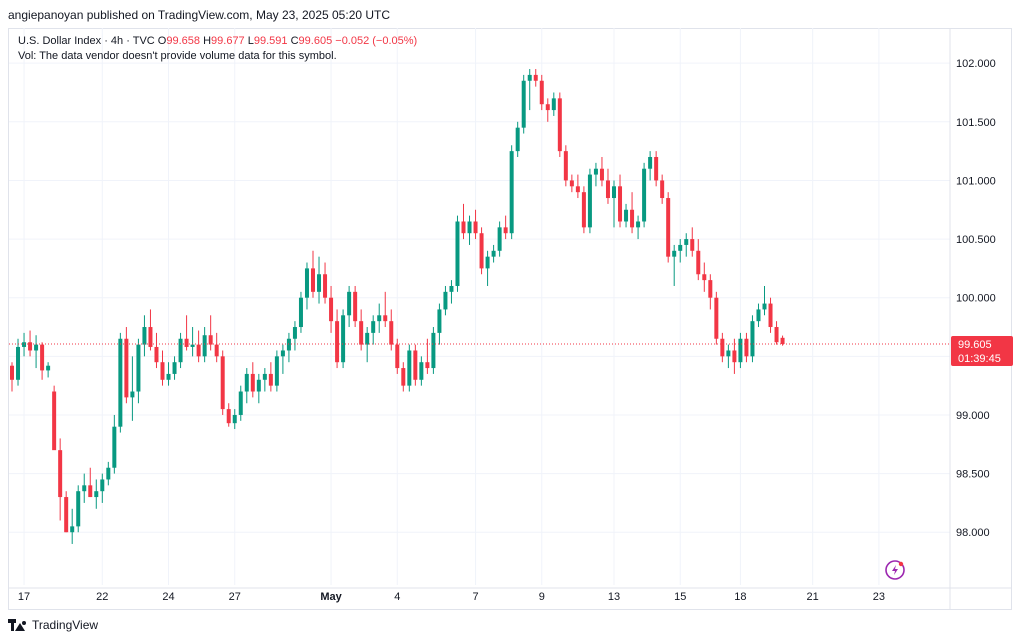 This screenshot has height=642, width=1024. What do you see at coordinates (102, 597) in the screenshot?
I see `time-tick-label: 22` at bounding box center [102, 597].